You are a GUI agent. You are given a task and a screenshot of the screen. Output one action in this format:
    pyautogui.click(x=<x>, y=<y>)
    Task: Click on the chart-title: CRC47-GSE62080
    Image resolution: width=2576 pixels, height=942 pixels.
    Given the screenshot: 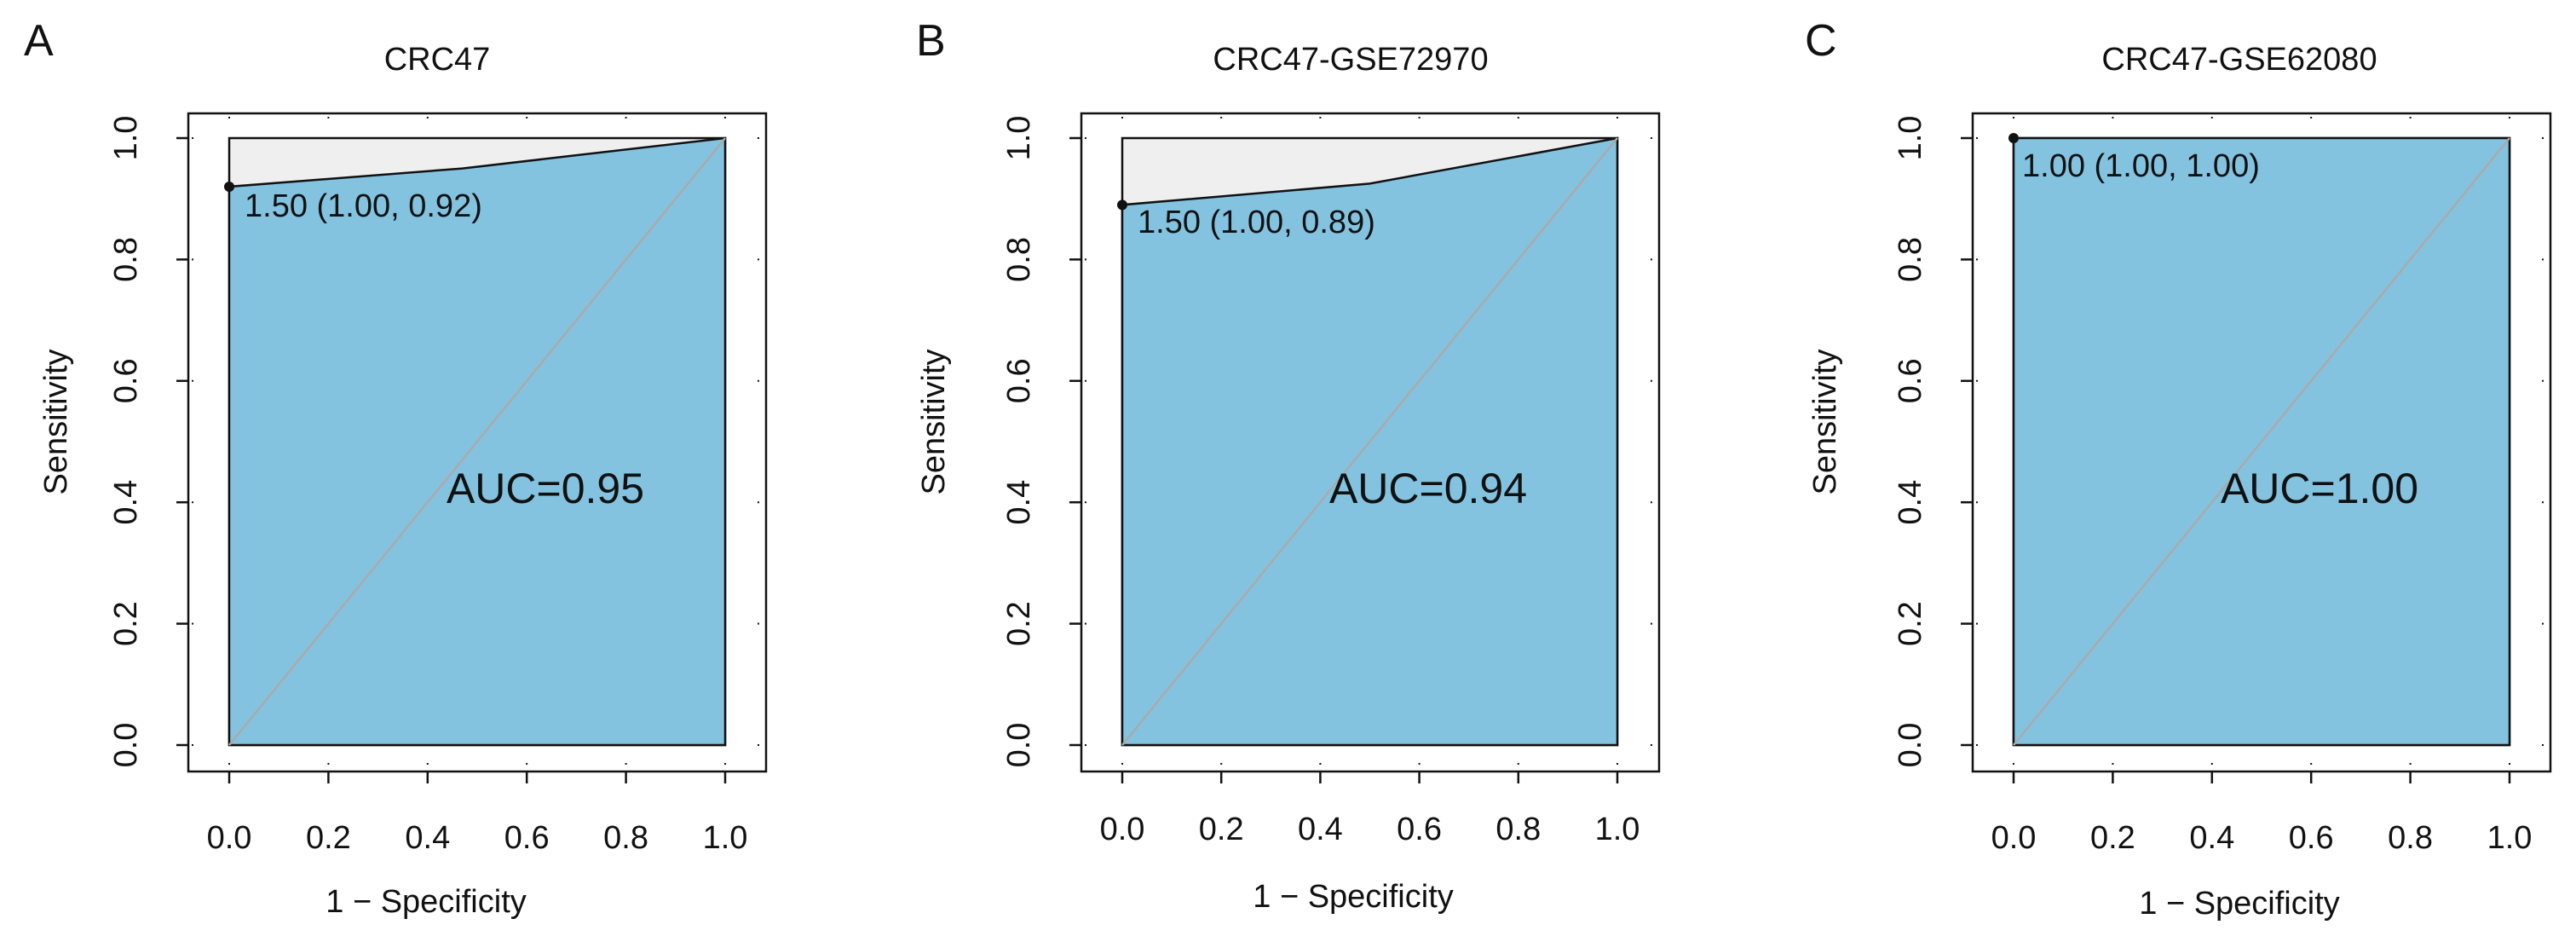 What is the action you would take?
    pyautogui.click(x=2239, y=60)
    